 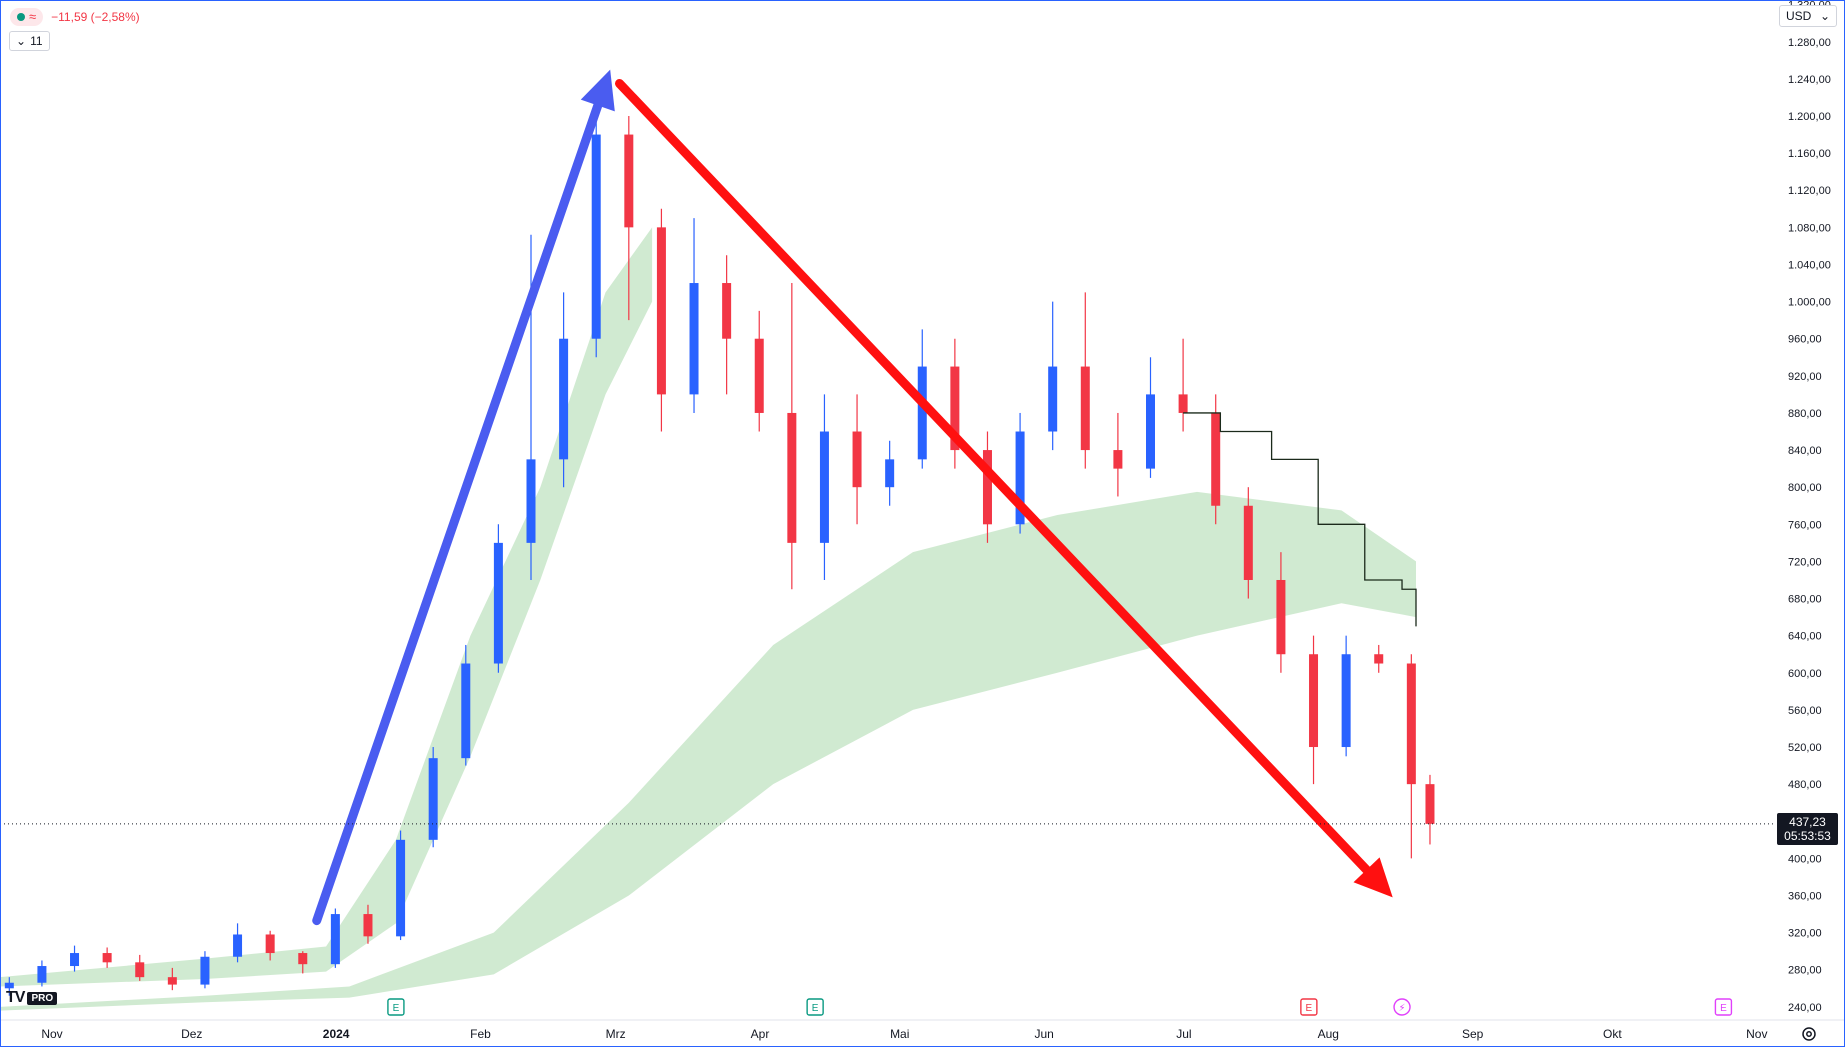 What do you see at coordinates (1805, 637) in the screenshot?
I see `price-tick-label: 640,00` at bounding box center [1805, 637].